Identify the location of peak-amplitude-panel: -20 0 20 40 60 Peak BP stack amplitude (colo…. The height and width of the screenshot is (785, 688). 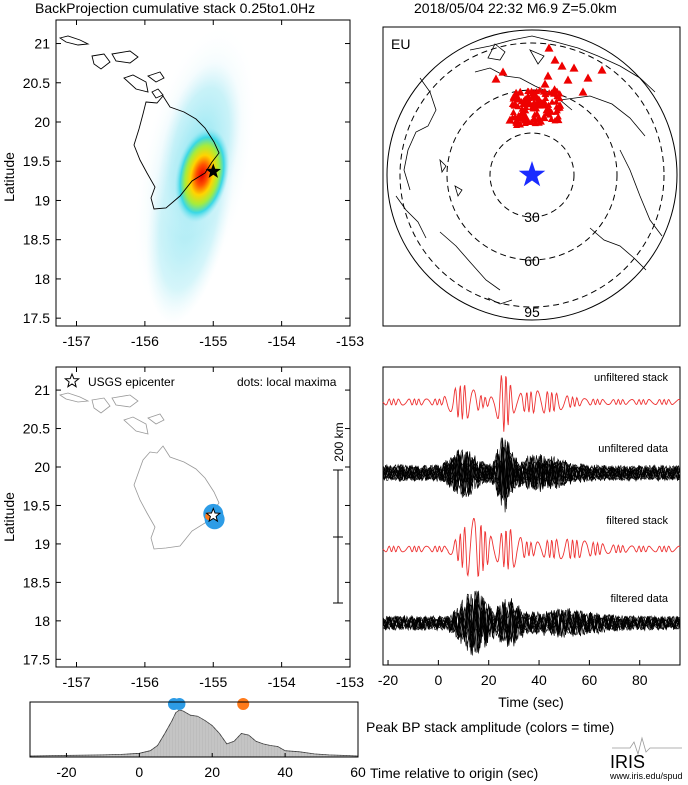
(321, 739).